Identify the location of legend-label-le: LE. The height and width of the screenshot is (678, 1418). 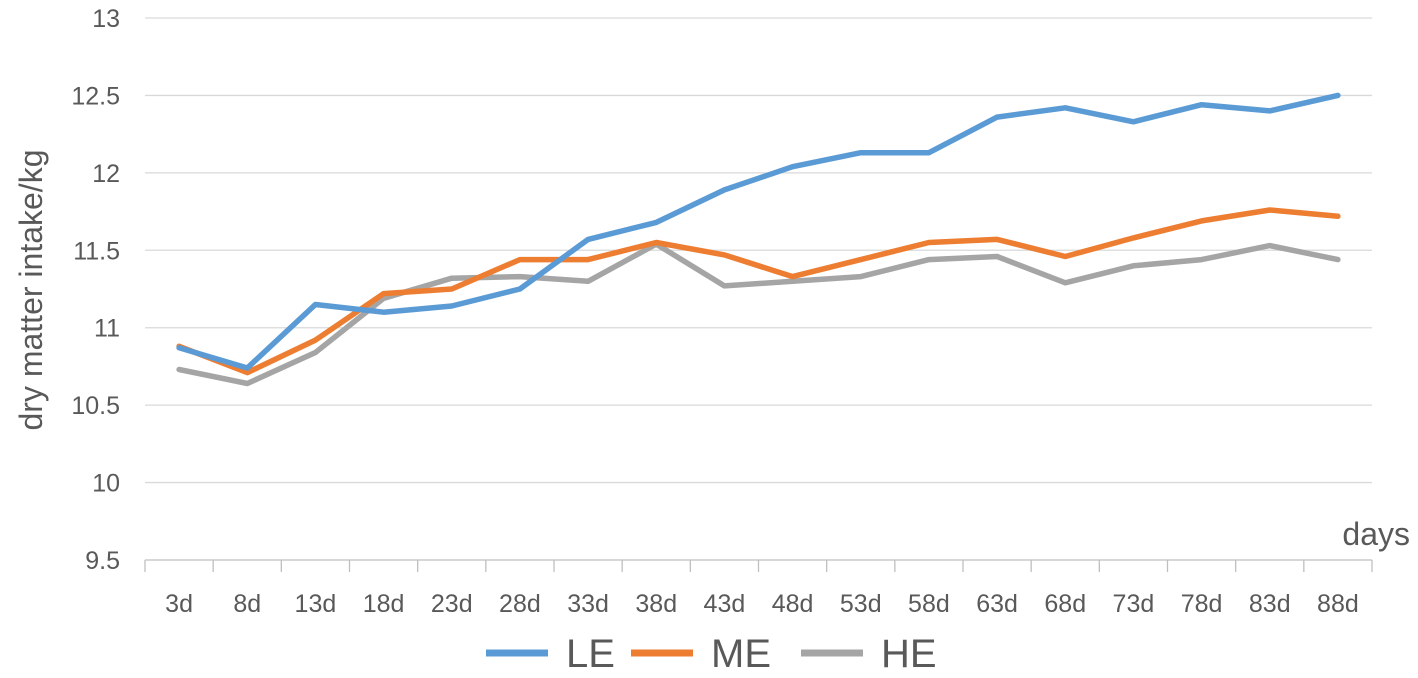
(590, 654).